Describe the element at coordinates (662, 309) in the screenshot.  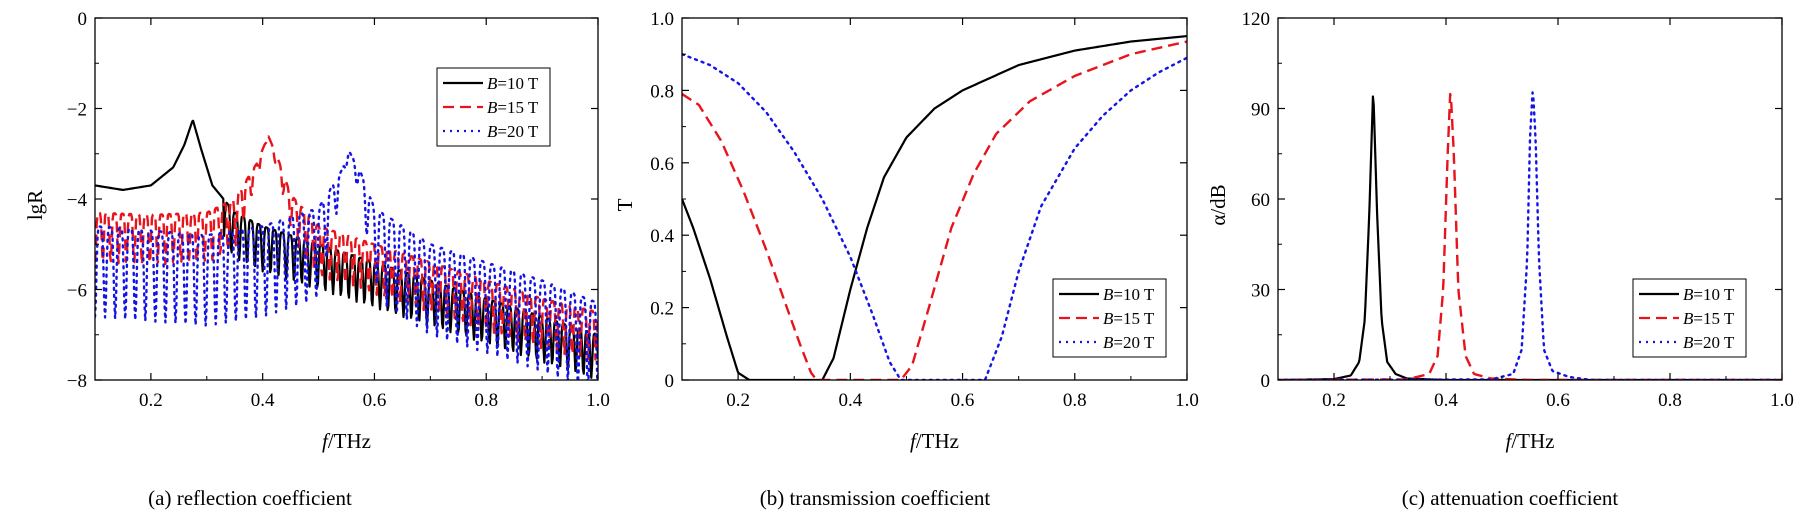
I see `panel-b-ytick-label: 0.2` at that location.